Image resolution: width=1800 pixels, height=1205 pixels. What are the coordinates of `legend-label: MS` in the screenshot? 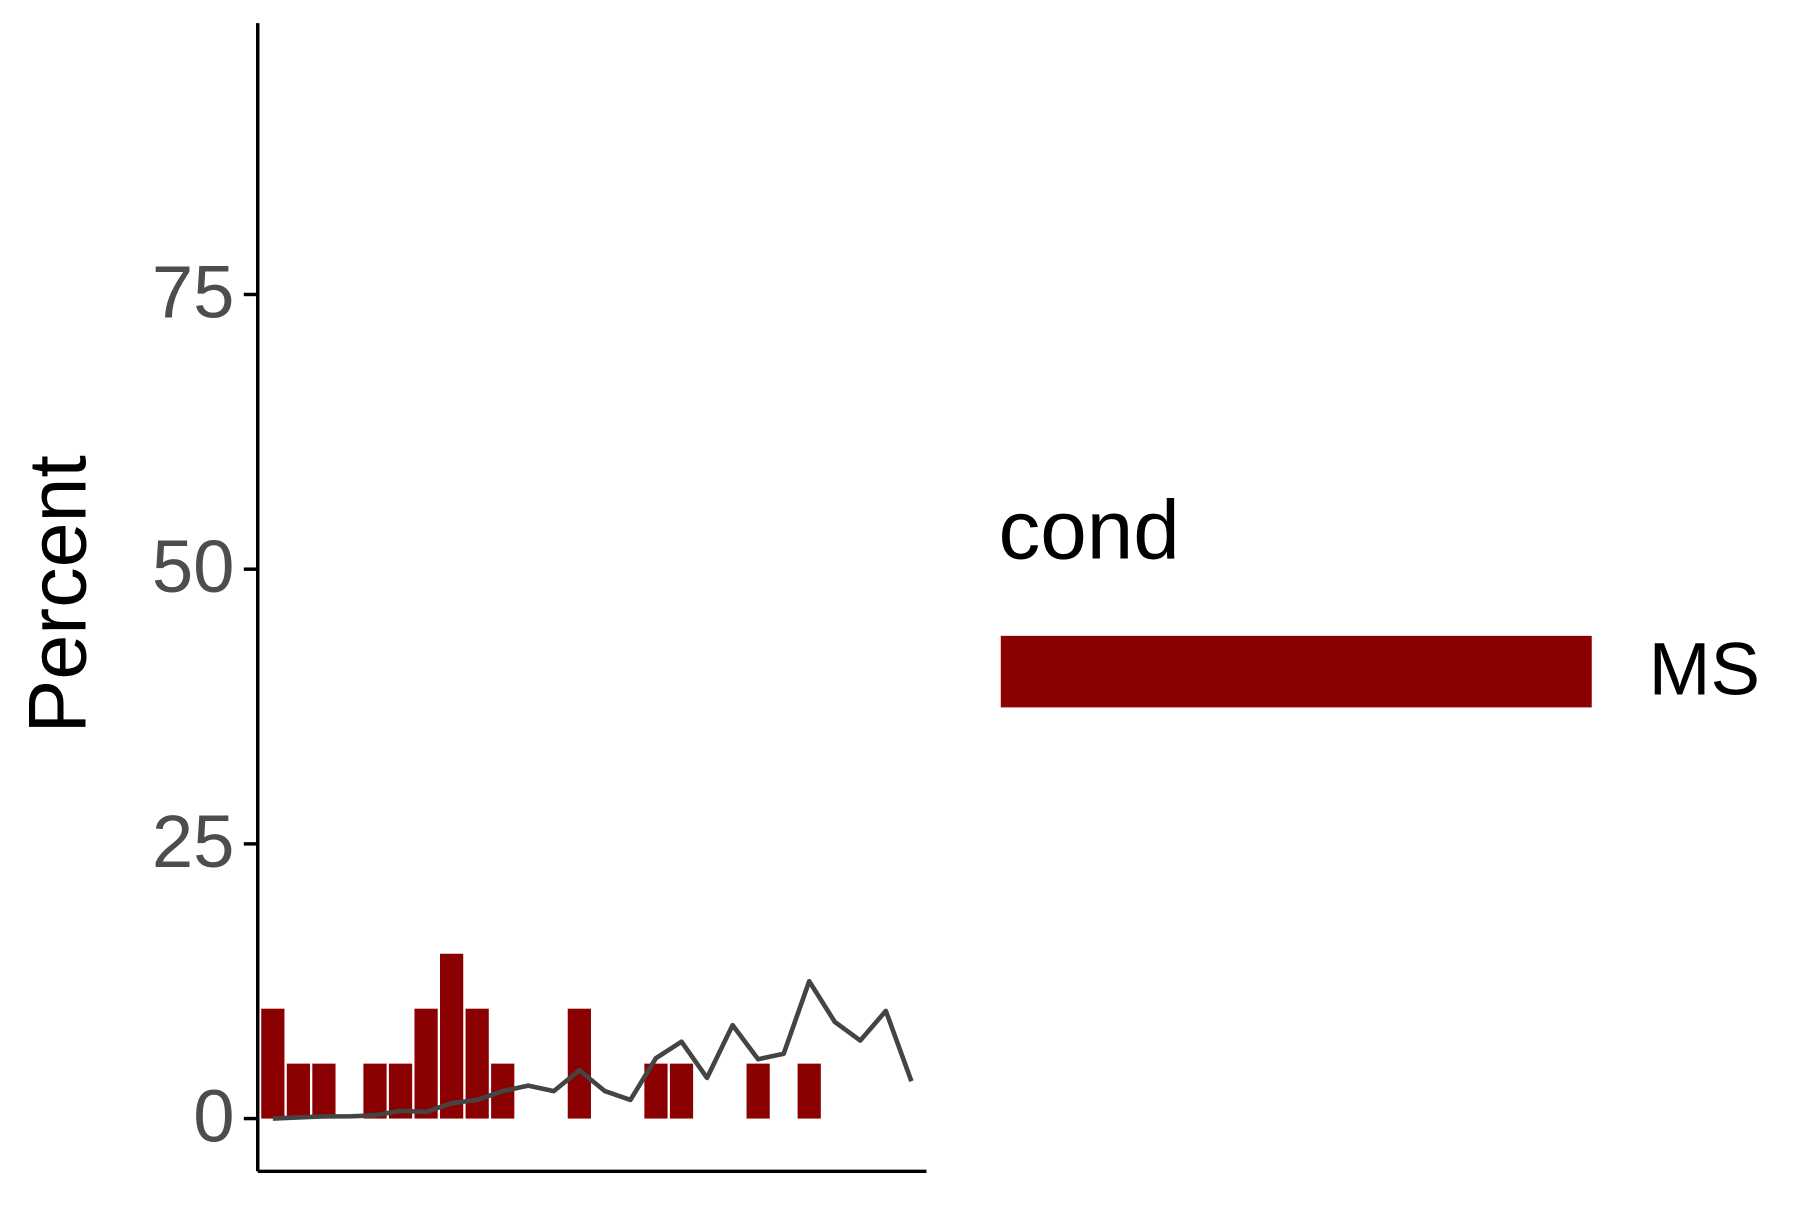 It's located at (1704, 669).